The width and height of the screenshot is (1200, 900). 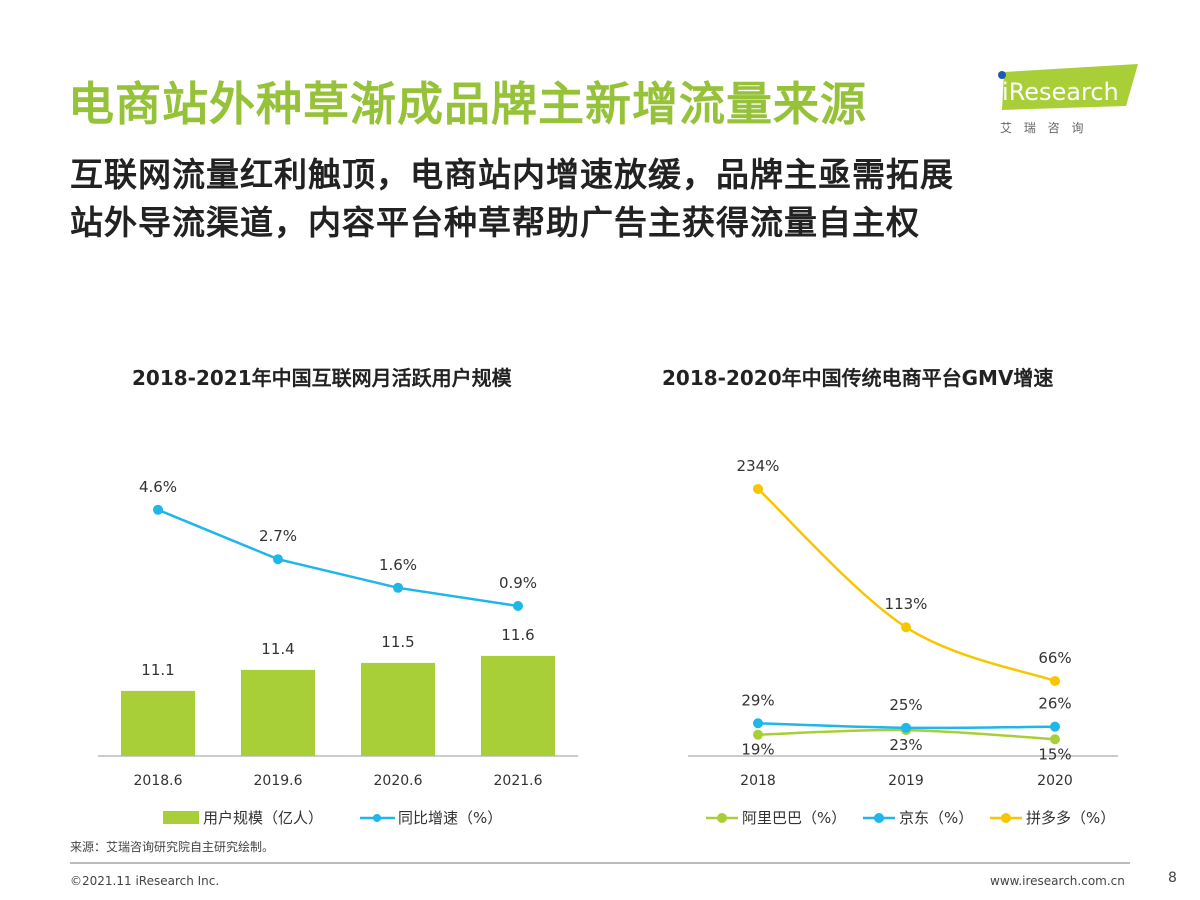 I want to click on chart2-x-tick: 2020, so click(x=1055, y=781).